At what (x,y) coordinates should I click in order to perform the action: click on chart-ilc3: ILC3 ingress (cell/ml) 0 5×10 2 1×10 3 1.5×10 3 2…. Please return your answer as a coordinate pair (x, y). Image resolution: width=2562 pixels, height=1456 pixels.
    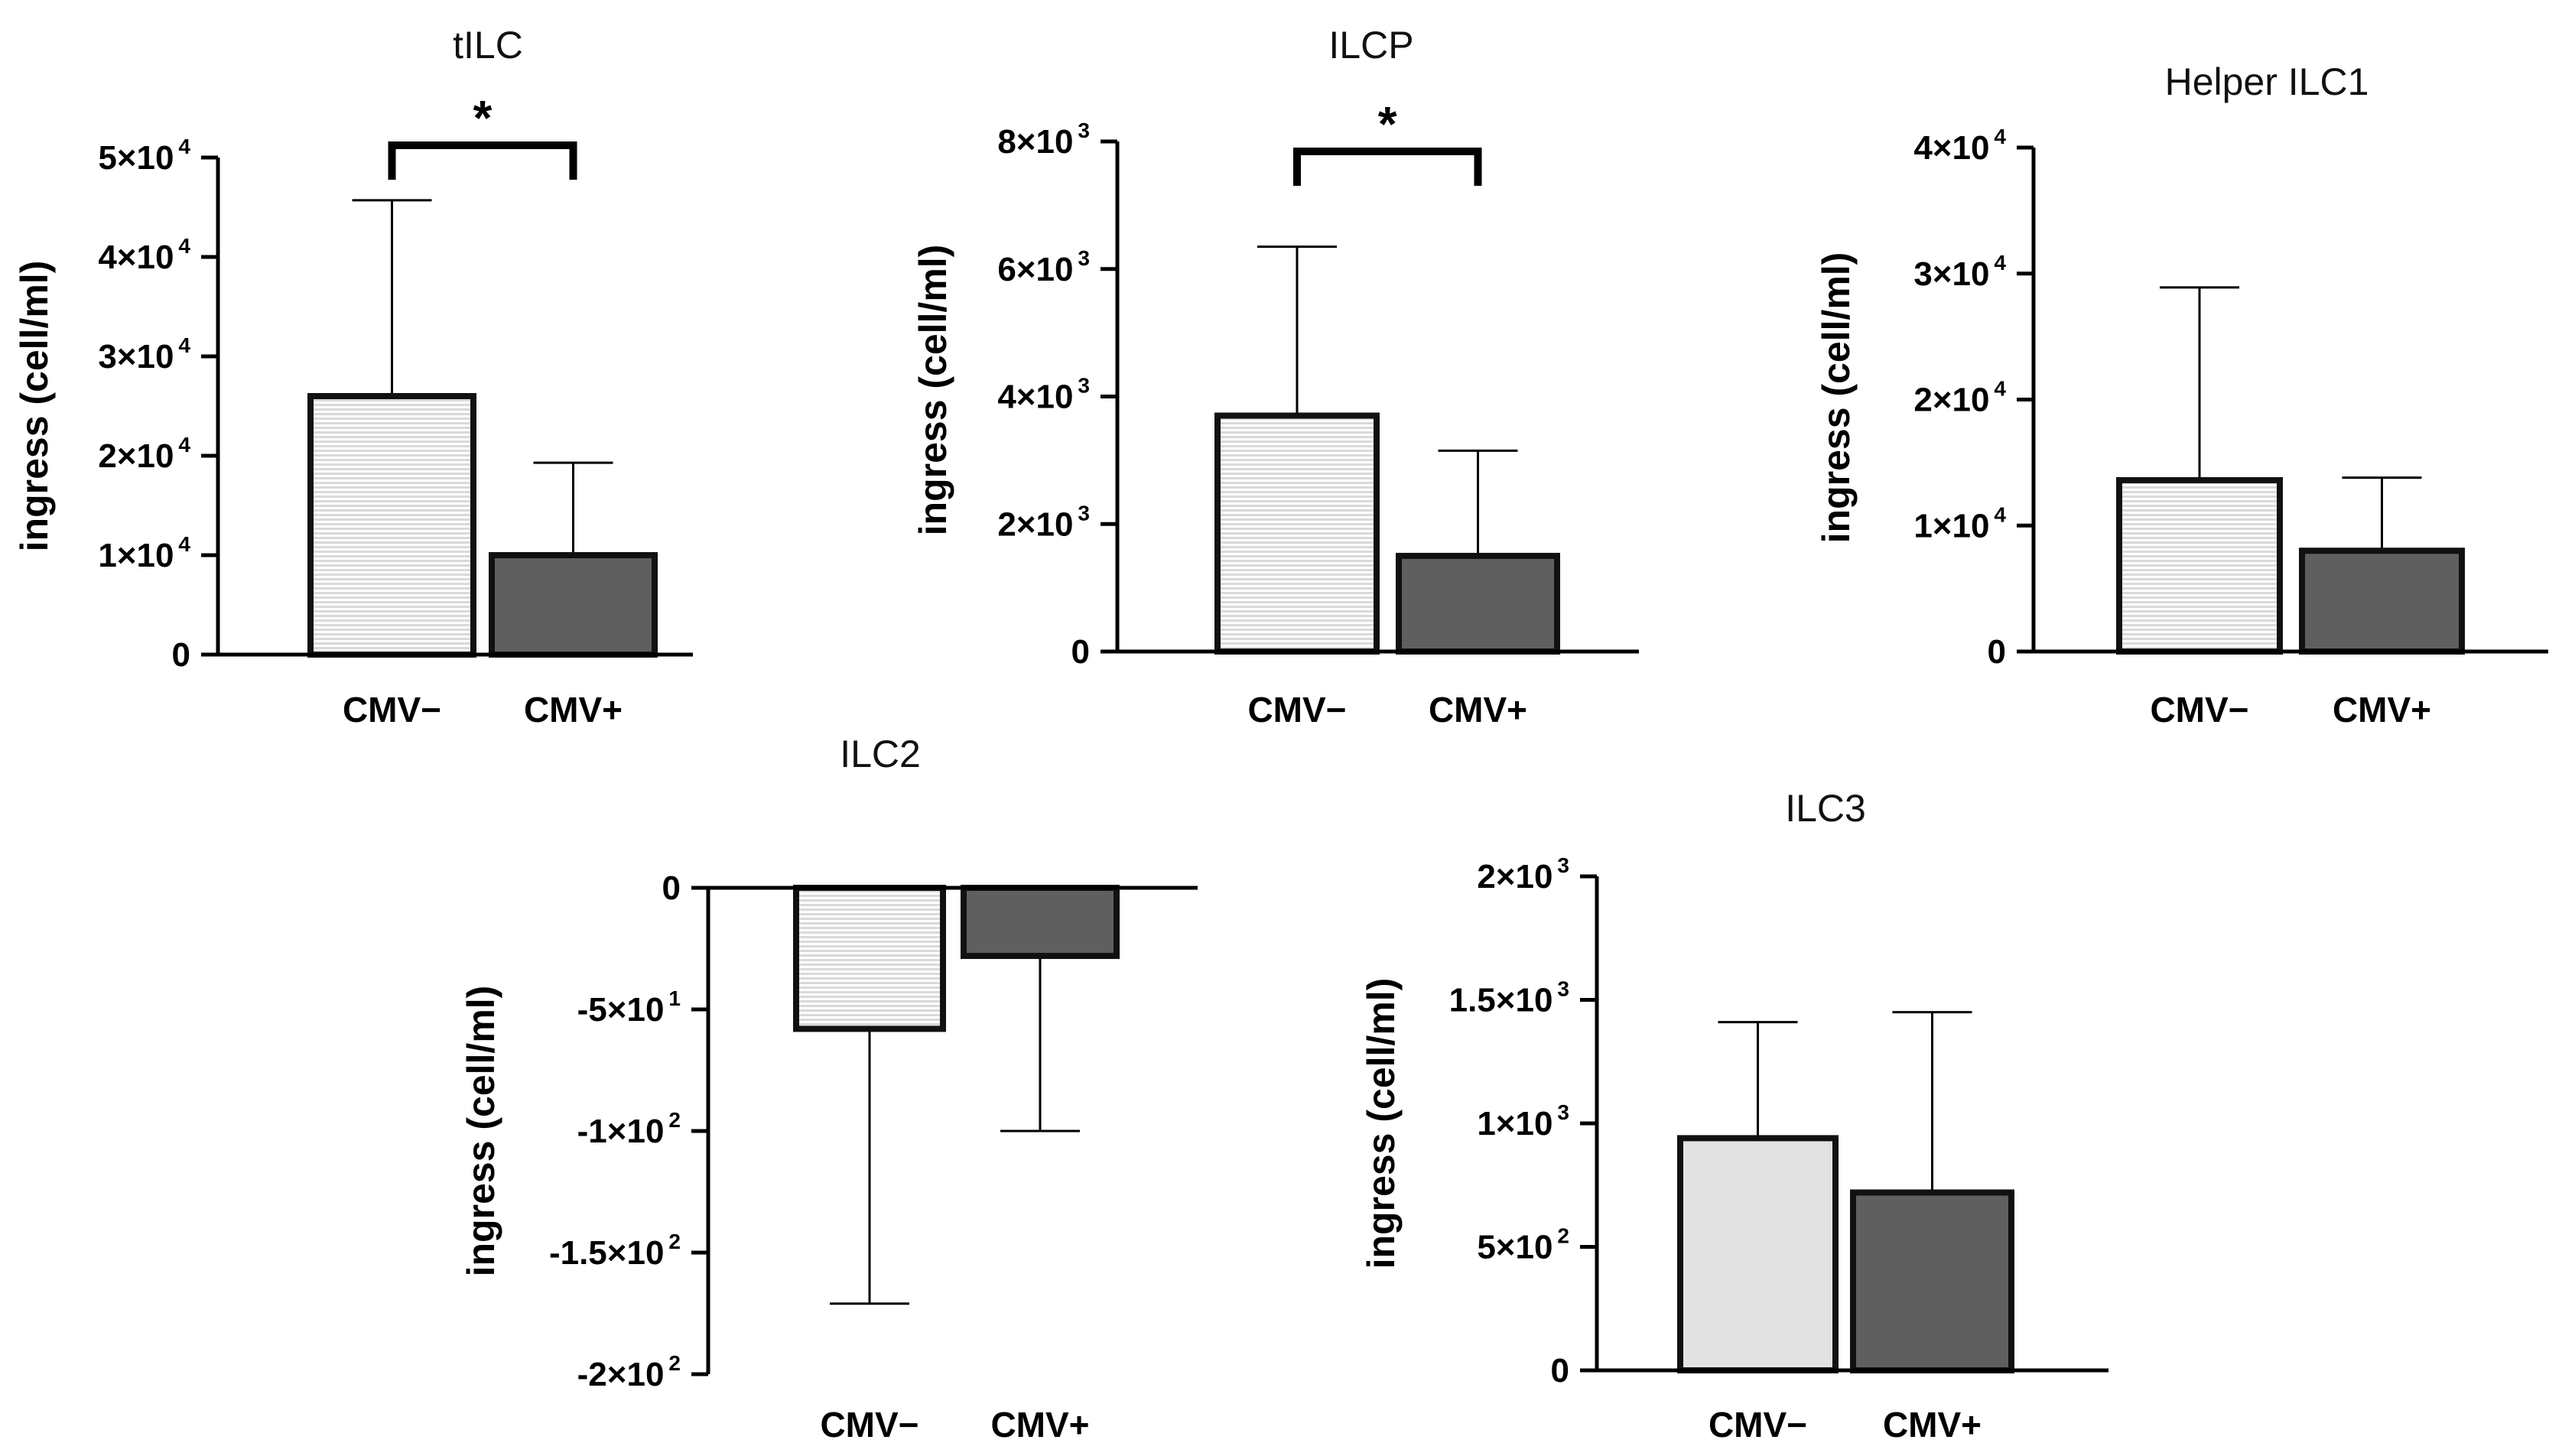
    Looking at the image, I should click on (1734, 1116).